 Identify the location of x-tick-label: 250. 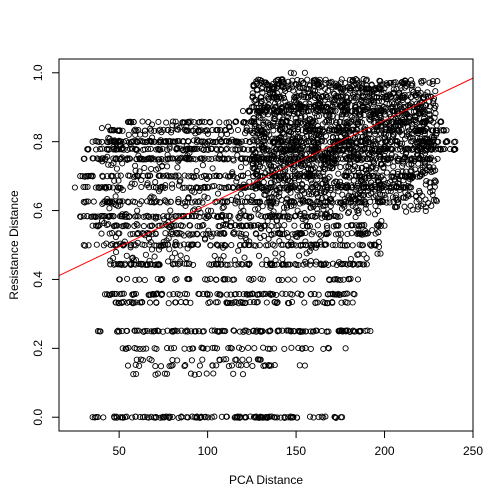
(473, 451).